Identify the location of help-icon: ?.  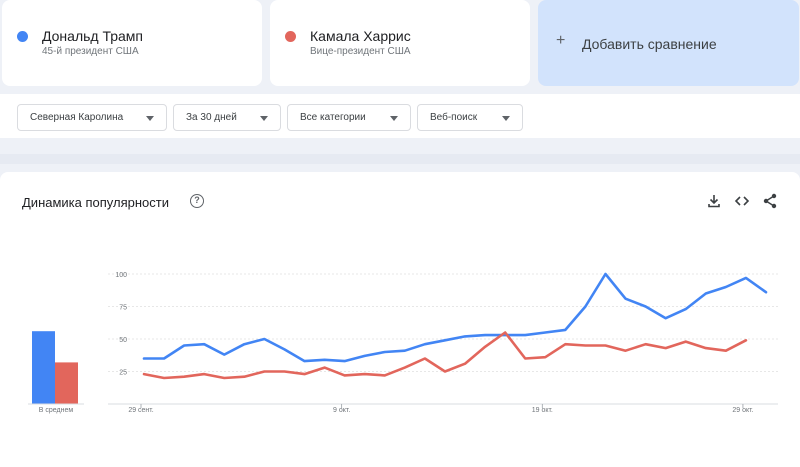
(197, 201).